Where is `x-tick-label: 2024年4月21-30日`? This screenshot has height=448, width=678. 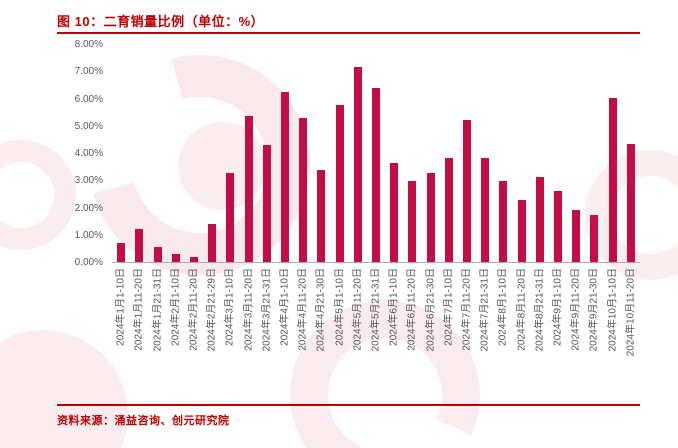 x-tick-label: 2024年4月21-30日 is located at coordinates (321, 310).